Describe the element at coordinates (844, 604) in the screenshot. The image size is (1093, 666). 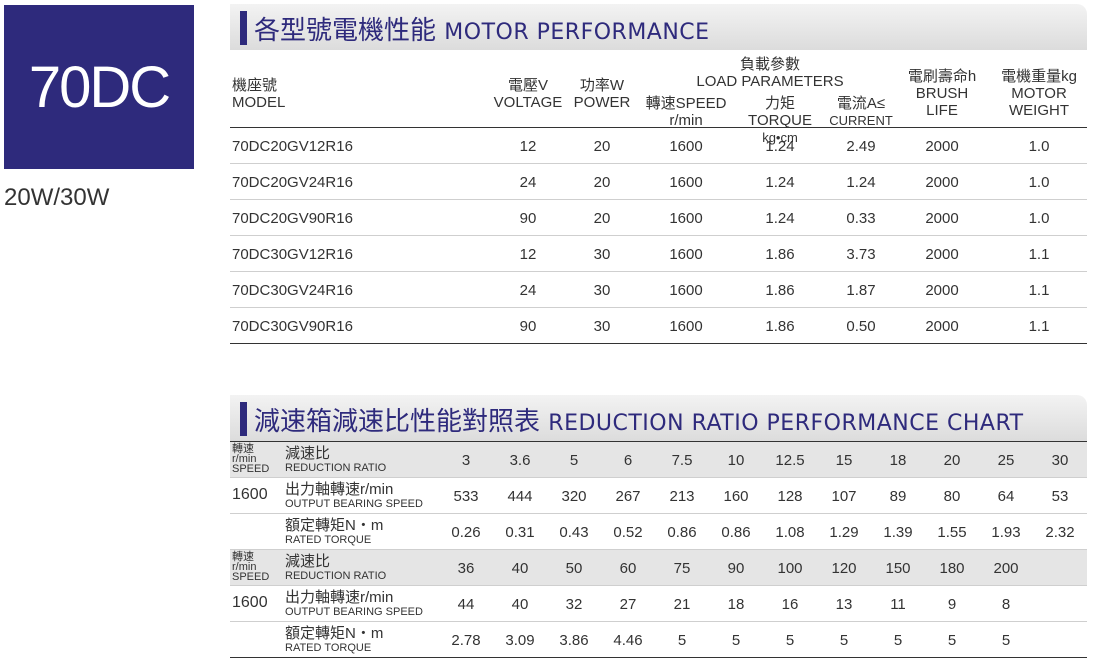
I see `output-value: 13` at that location.